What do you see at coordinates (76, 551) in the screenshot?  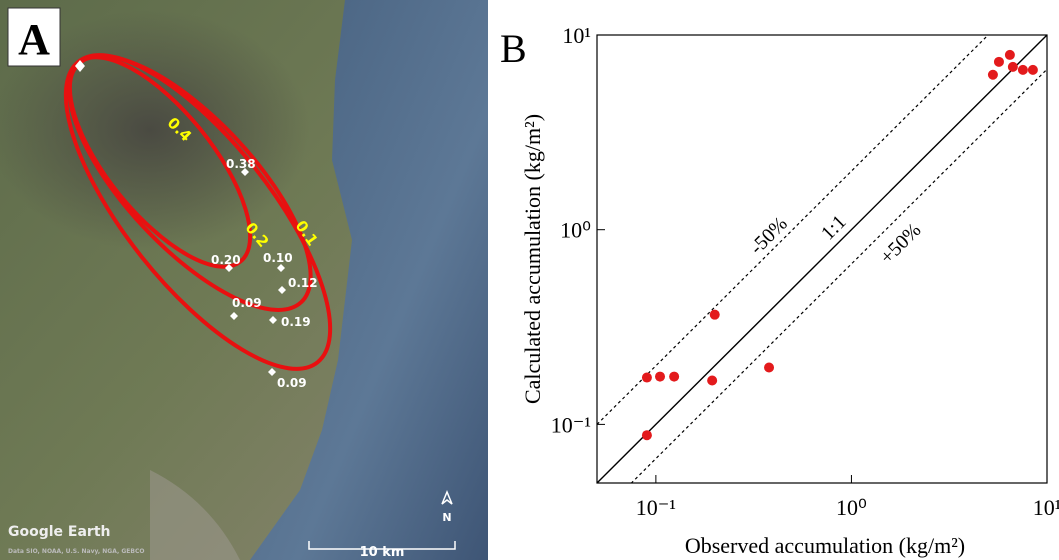 I see `credit: Data SIO, NOAA, U.S. Navy, NGA, GEBCO` at bounding box center [76, 551].